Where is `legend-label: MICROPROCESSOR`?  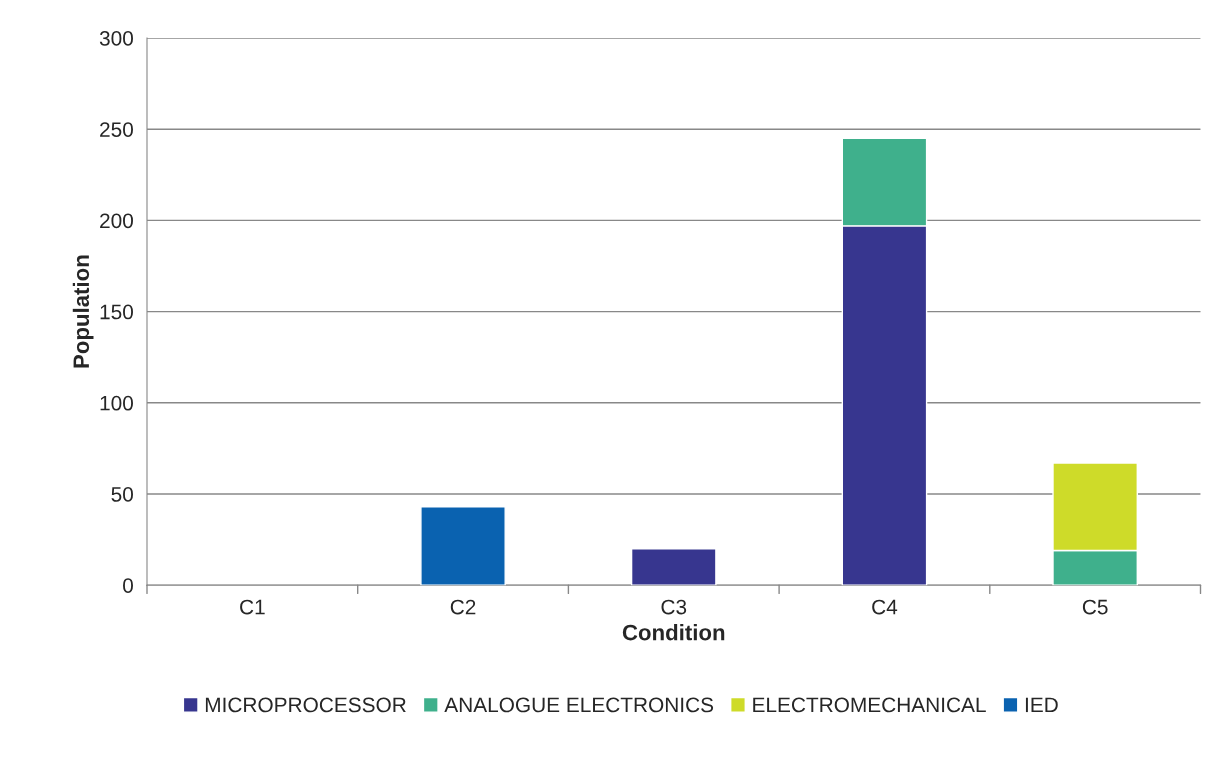 legend-label: MICROPROCESSOR is located at coordinates (305, 705).